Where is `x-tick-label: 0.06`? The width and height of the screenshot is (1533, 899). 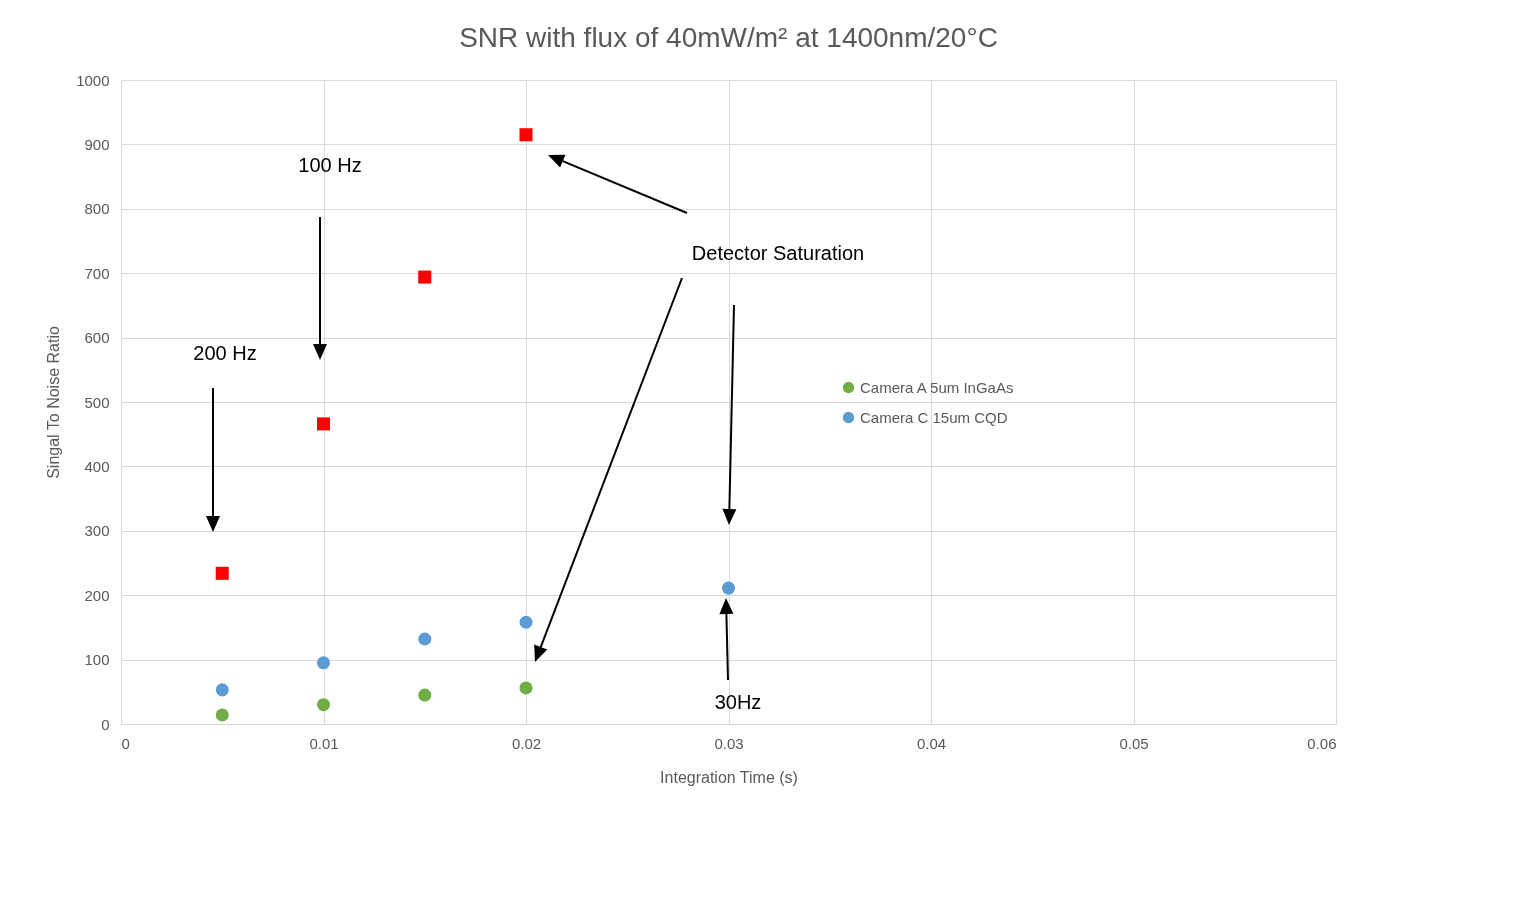
x-tick-label: 0.06 is located at coordinates (1322, 743).